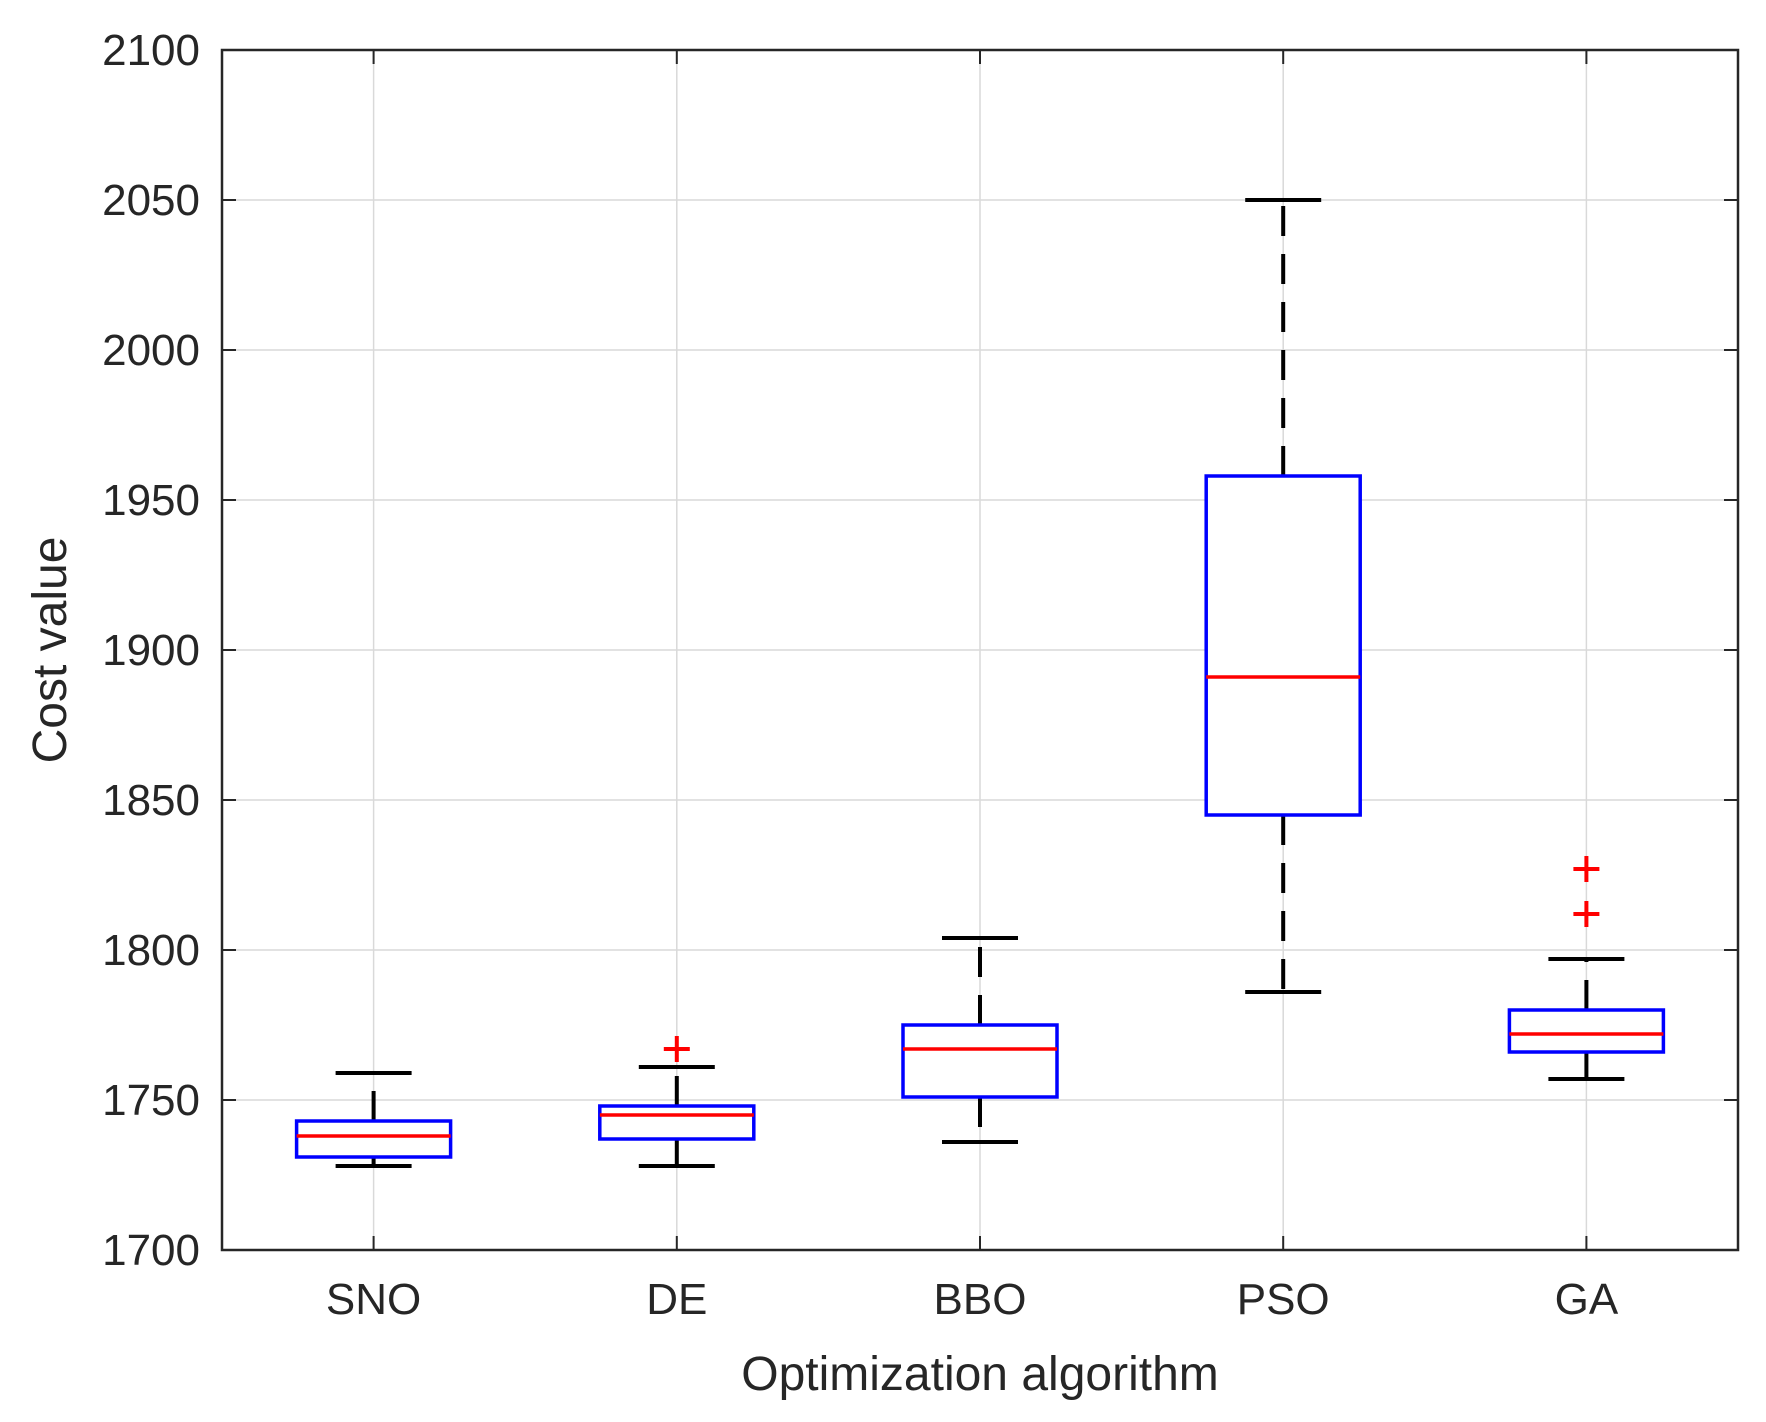 Image resolution: width=1766 pixels, height=1422 pixels. Describe the element at coordinates (151, 500) in the screenshot. I see `y-tick-label: 1950` at that location.